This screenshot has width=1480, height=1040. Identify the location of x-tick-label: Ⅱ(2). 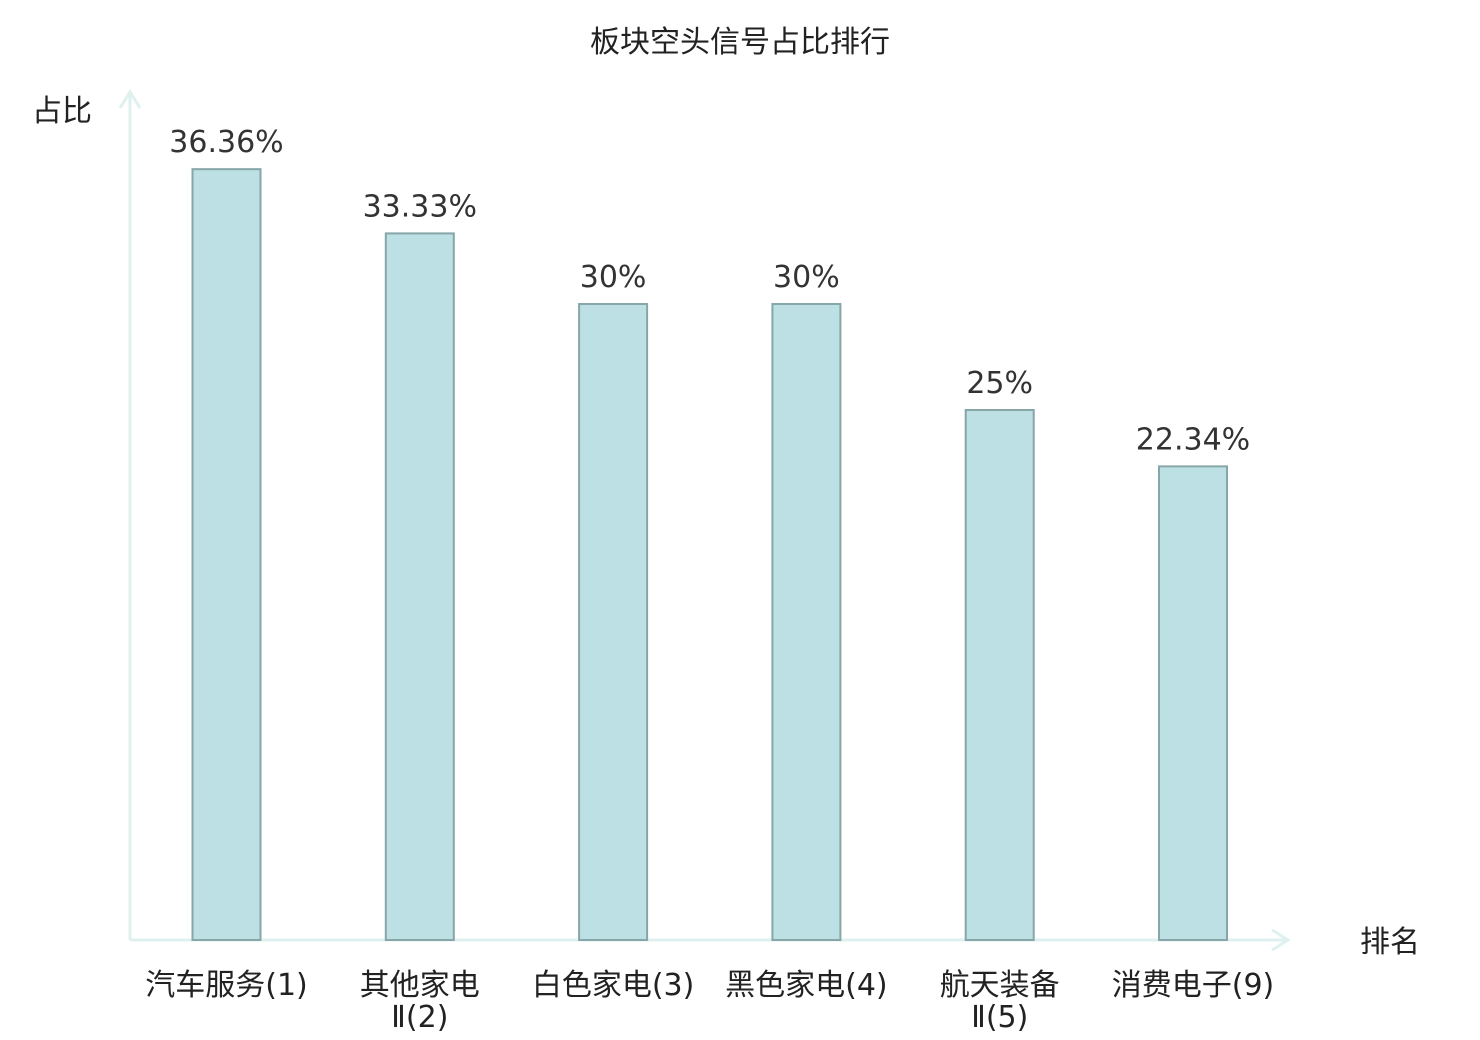
(419, 1017).